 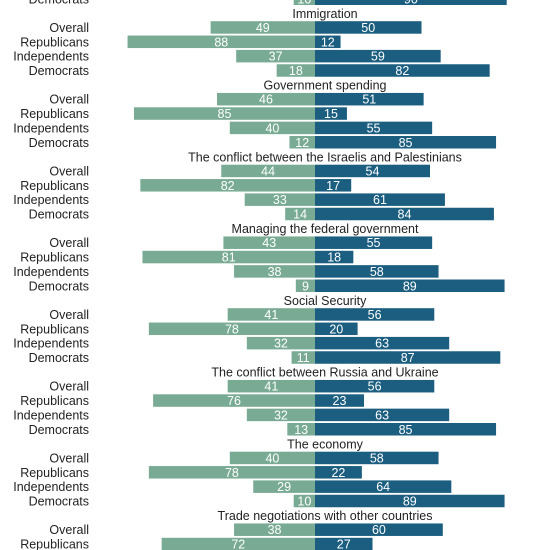 I want to click on value-label-right: 90, so click(x=411, y=3).